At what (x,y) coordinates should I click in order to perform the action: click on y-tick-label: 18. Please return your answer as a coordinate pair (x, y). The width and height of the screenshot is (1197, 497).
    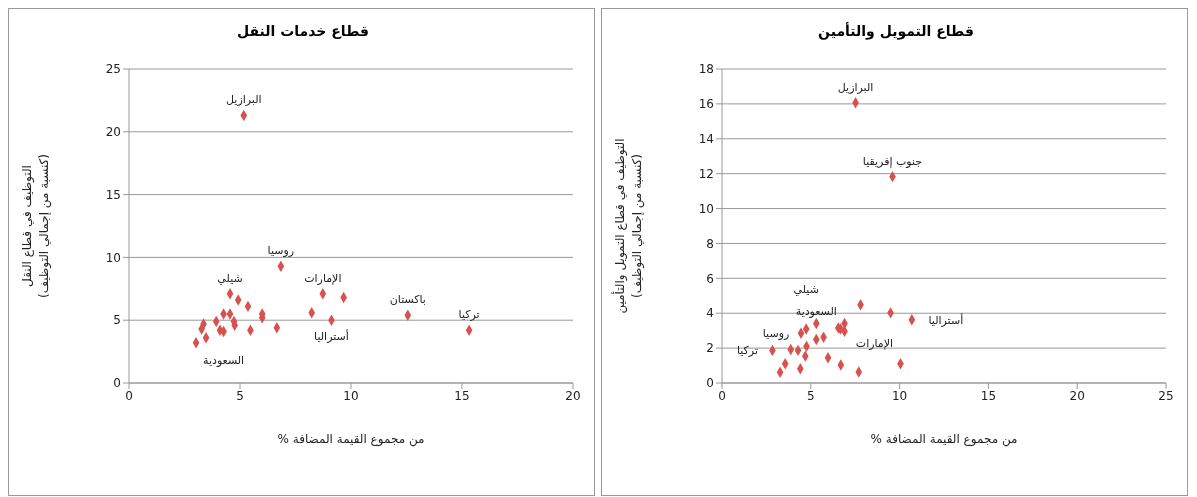
    Looking at the image, I should click on (706, 69).